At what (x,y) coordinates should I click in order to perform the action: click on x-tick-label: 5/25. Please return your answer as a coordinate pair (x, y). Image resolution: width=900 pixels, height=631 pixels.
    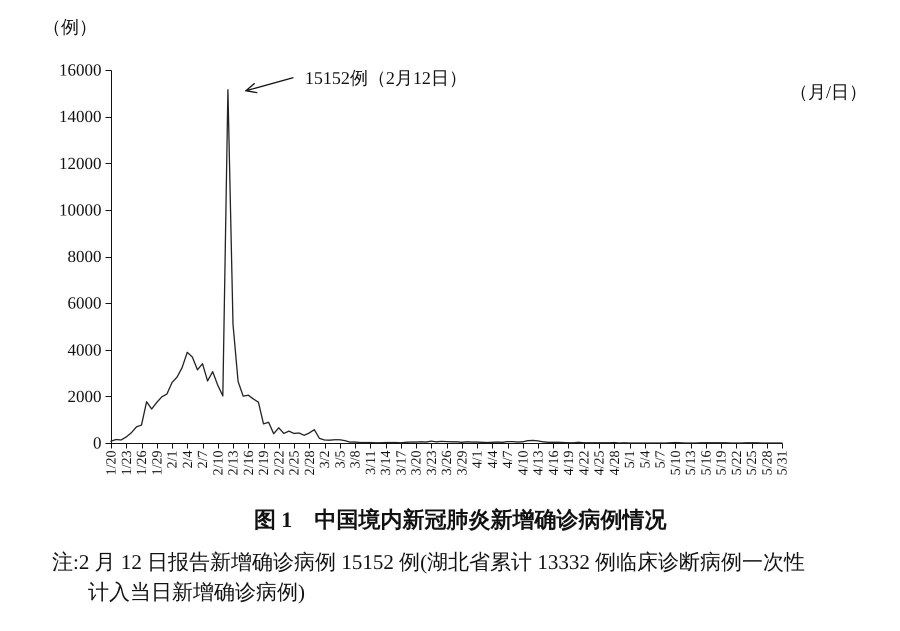
    Looking at the image, I should click on (752, 463).